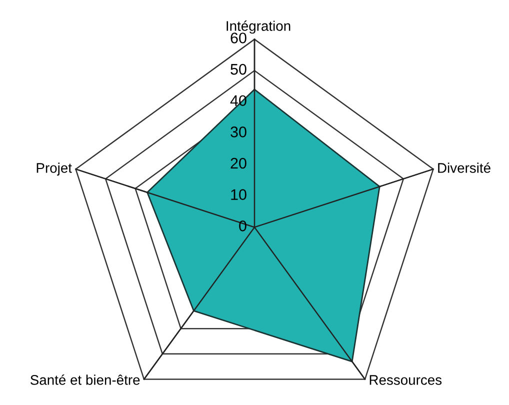 The height and width of the screenshot is (405, 509). Describe the element at coordinates (406, 380) in the screenshot. I see `spoke-label: Ressources` at that location.